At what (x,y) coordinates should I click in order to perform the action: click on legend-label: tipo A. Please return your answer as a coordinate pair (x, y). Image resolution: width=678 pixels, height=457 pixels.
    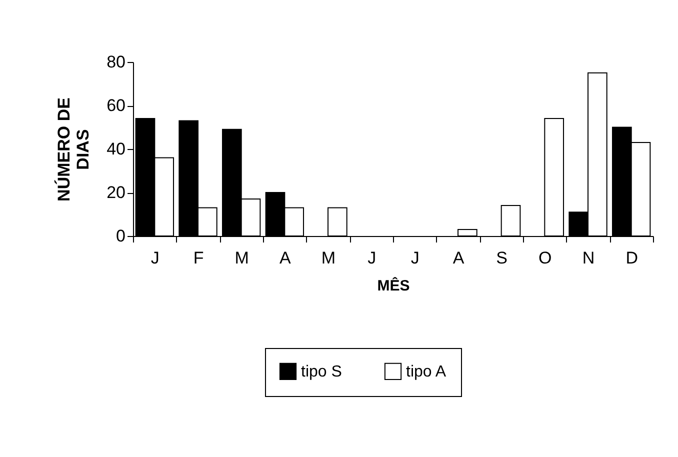
    Looking at the image, I should click on (426, 371).